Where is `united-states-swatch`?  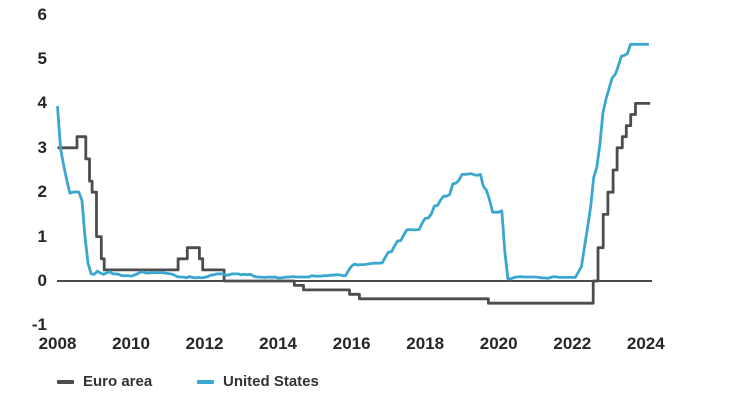
united-states-swatch is located at coordinates (205, 382).